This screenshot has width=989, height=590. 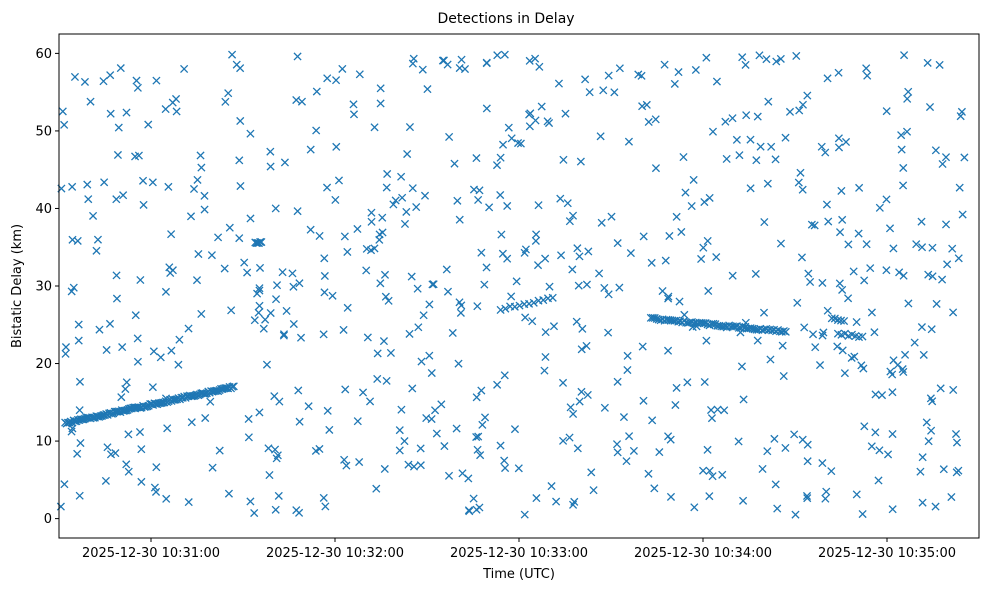 What do you see at coordinates (43, 442) in the screenshot?
I see `y-tick-label: 10` at bounding box center [43, 442].